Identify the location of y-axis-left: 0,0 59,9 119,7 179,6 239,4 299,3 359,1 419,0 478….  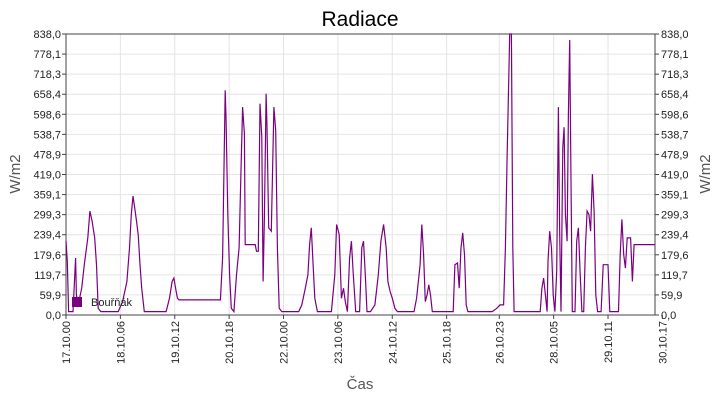
(49, 175).